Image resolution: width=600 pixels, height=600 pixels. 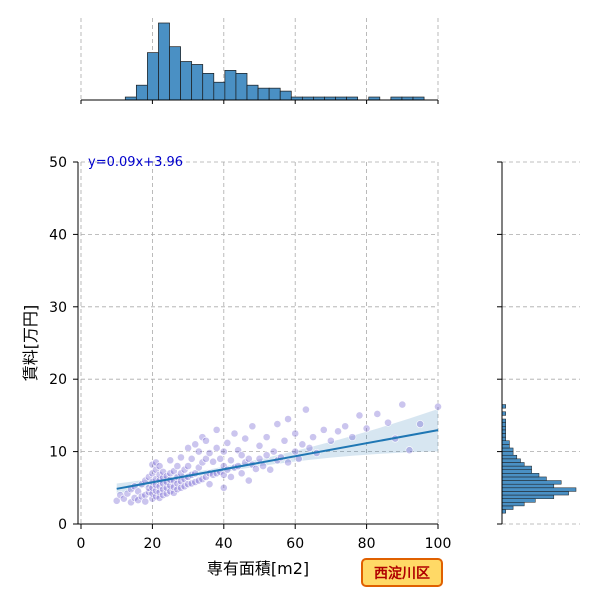 I want to click on regression-line, so click(x=277, y=459).